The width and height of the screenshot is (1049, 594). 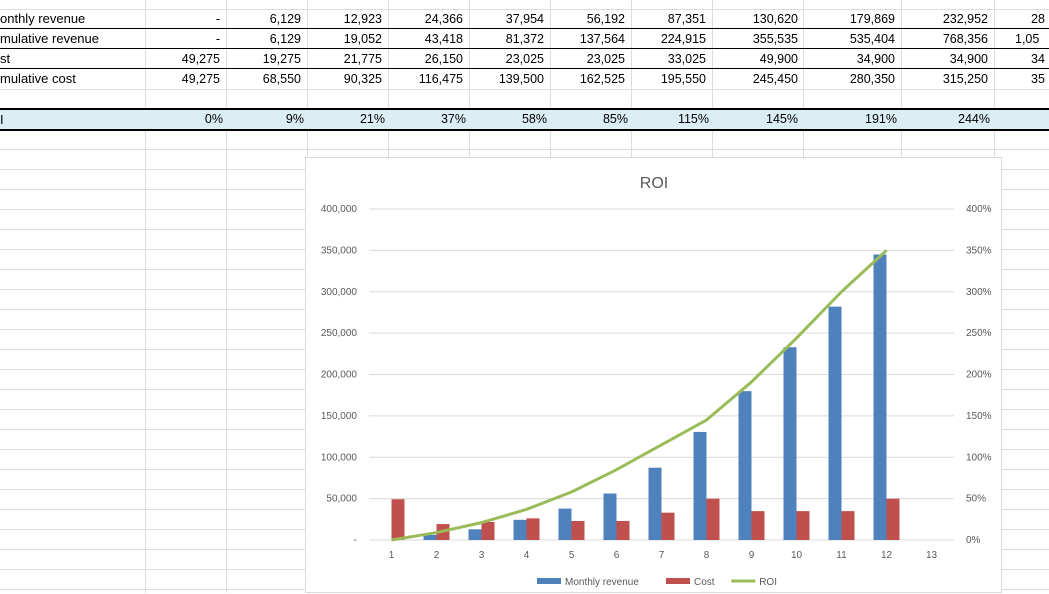 I want to click on right-tick-label: 200%, so click(x=979, y=375).